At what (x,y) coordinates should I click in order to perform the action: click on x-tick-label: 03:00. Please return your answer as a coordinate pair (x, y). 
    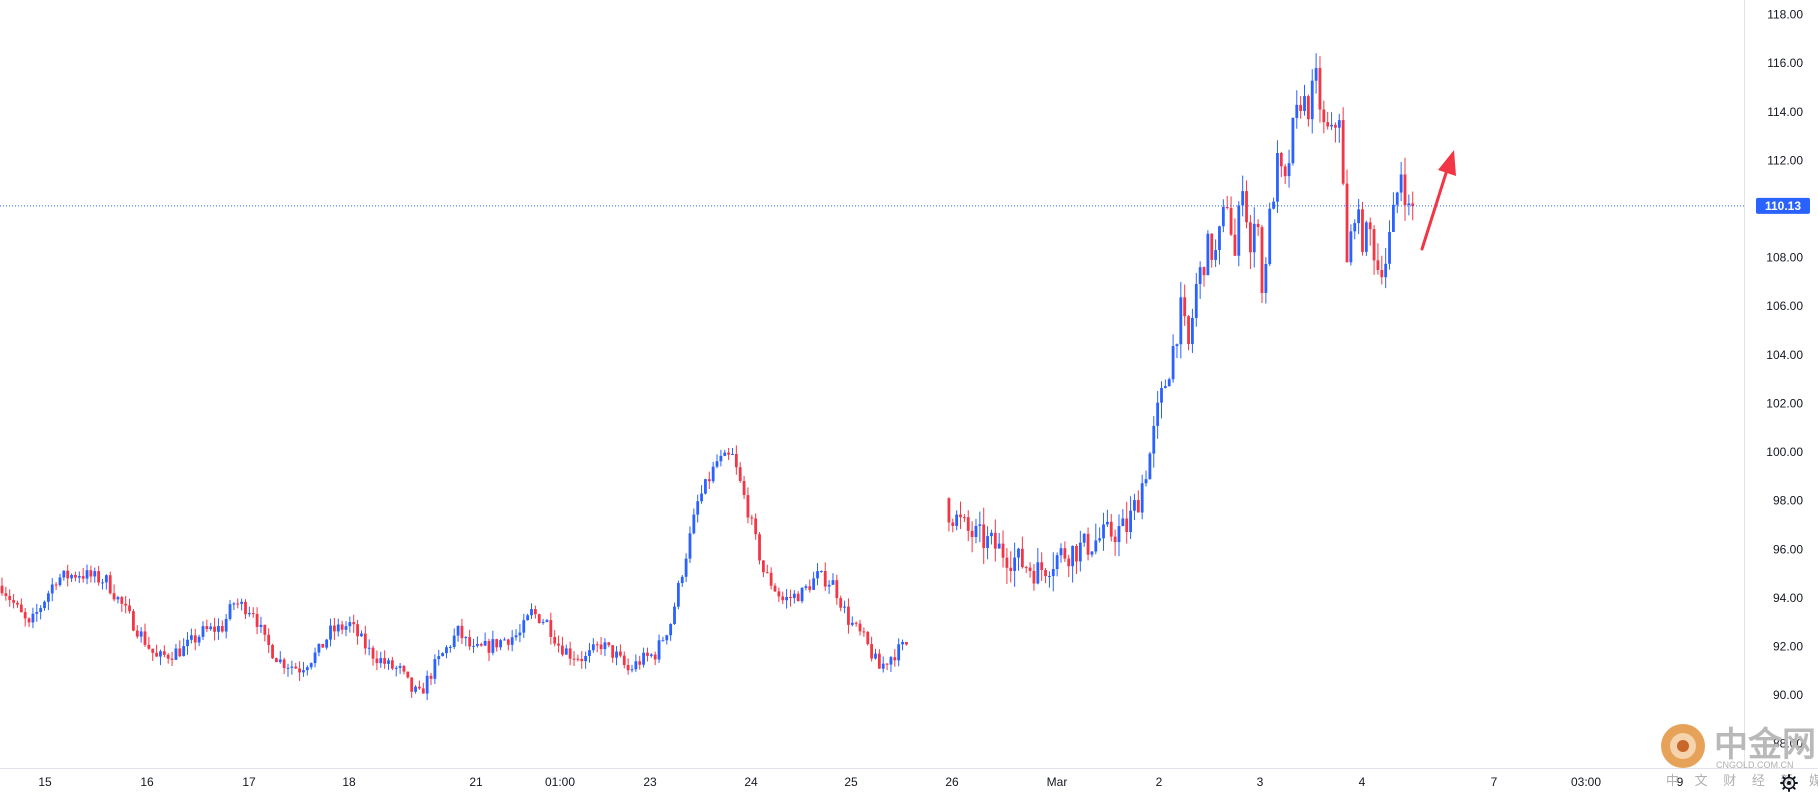
    Looking at the image, I should click on (1586, 782).